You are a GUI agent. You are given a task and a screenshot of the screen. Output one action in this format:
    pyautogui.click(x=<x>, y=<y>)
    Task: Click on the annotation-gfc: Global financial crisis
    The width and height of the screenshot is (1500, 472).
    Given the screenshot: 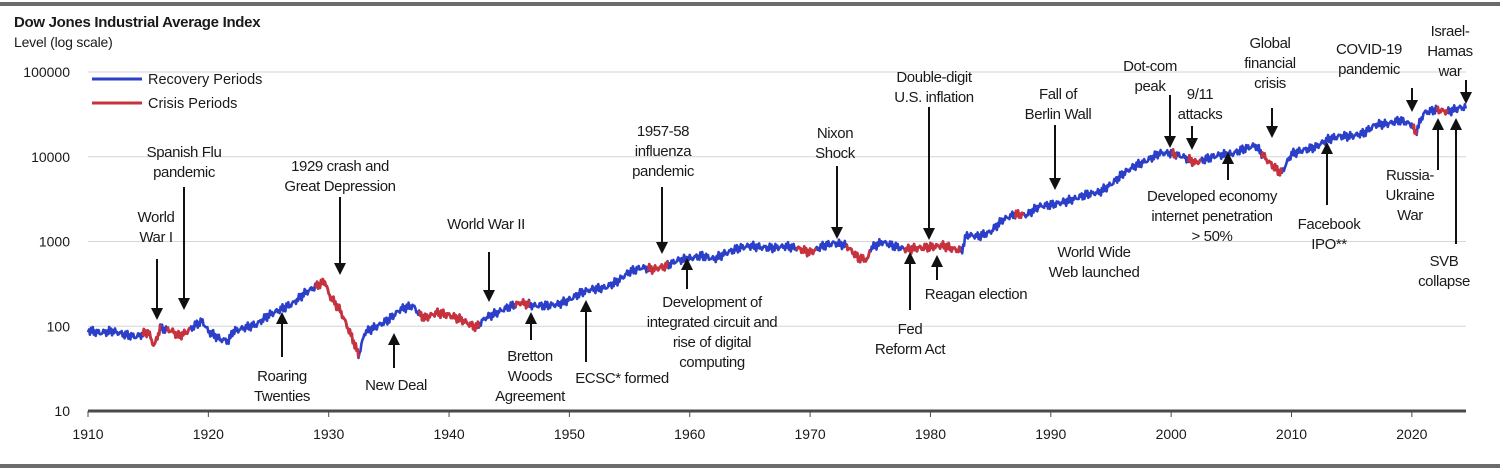 What is the action you would take?
    pyautogui.click(x=1270, y=86)
    